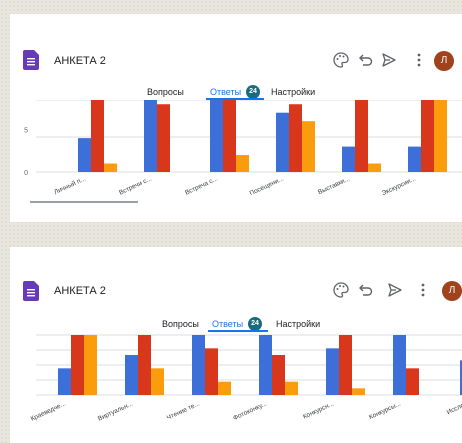  I want to click on x-tick-label: Исслед, so click(454, 408).